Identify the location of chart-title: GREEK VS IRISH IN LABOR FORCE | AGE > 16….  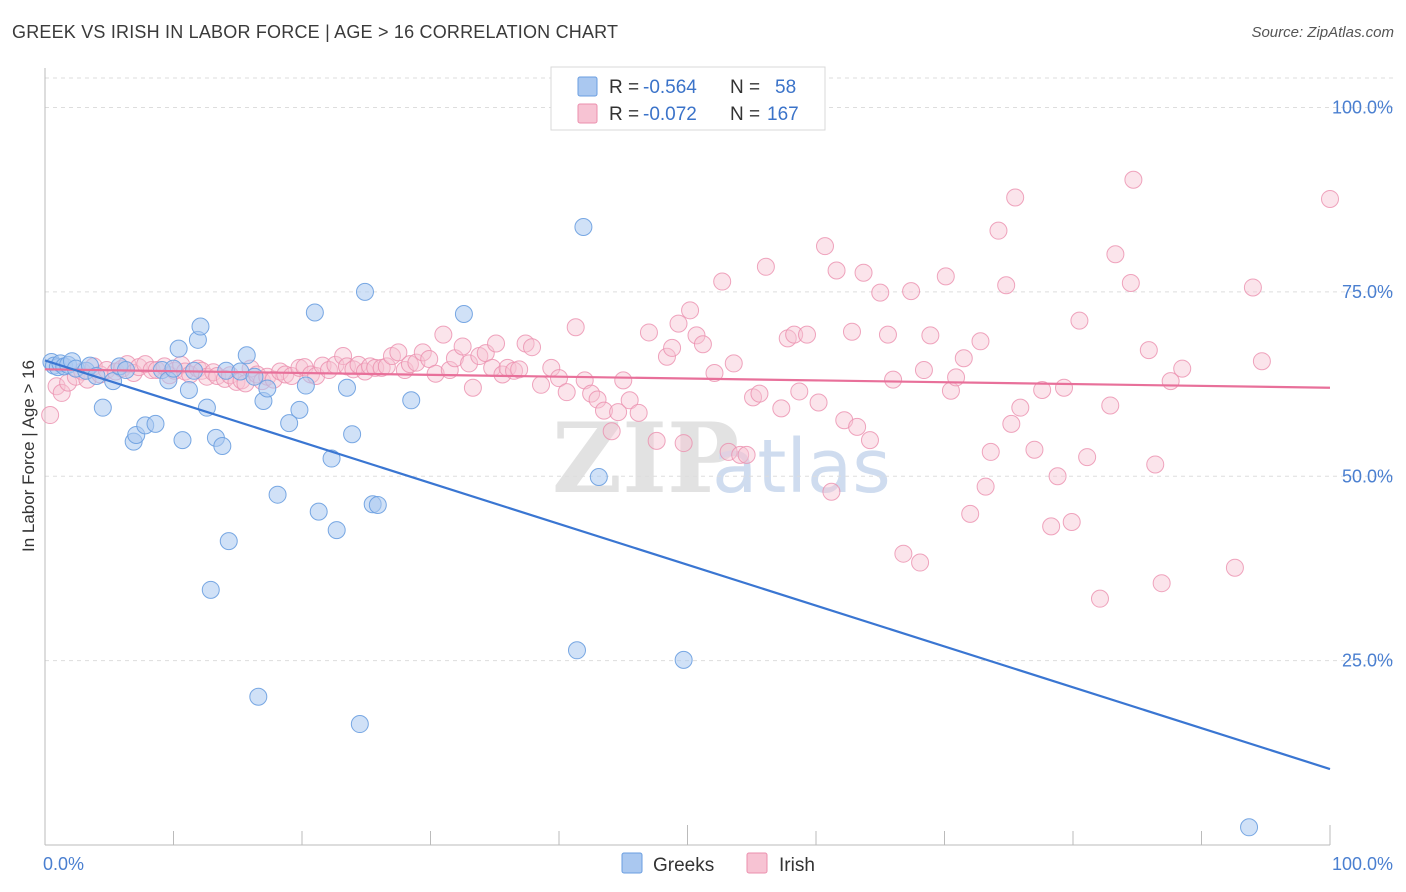
(315, 32).